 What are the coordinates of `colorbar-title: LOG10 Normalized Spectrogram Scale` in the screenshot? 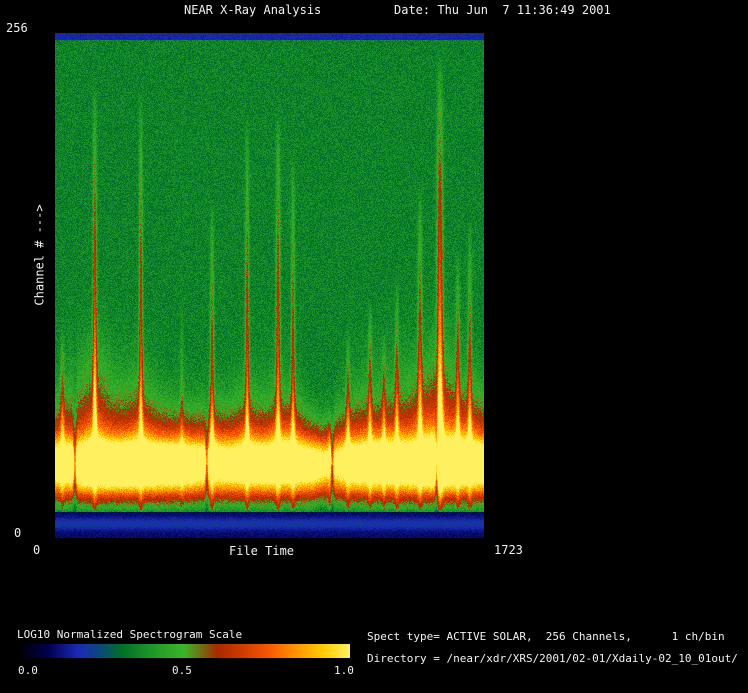 It's located at (130, 634).